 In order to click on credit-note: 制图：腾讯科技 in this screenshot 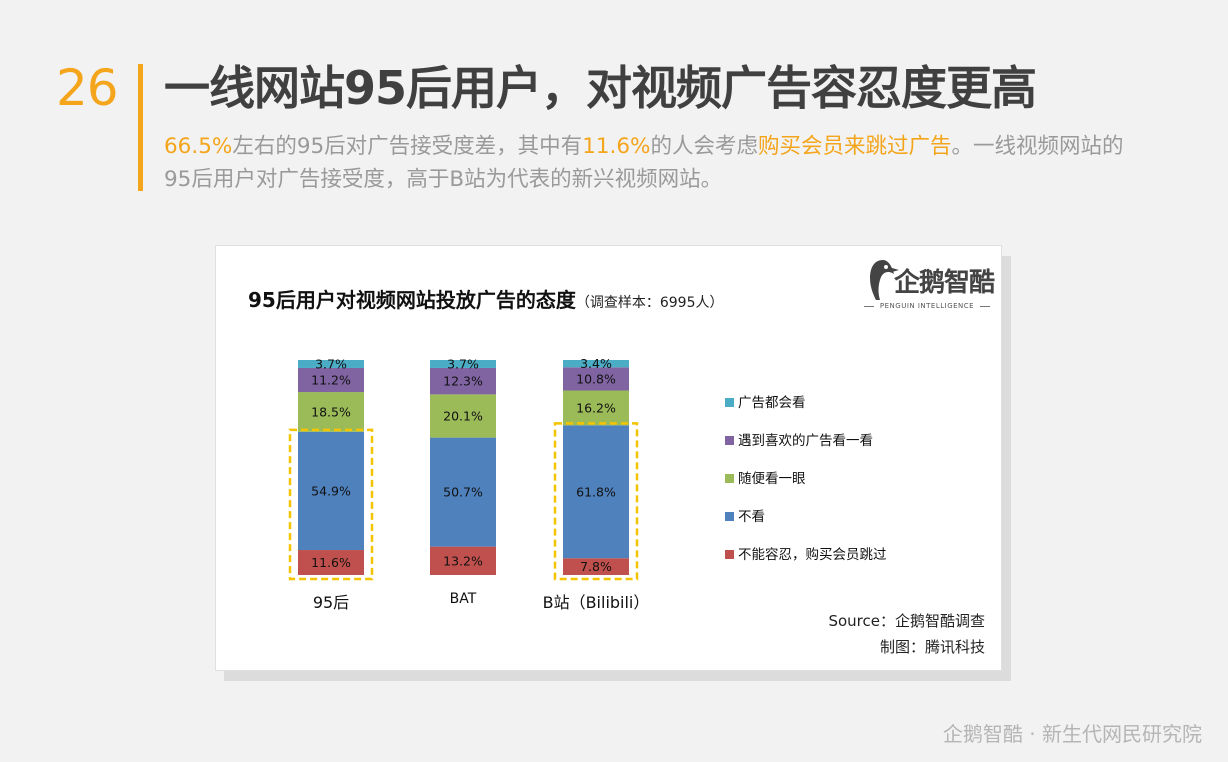, I will do `click(932, 647)`.